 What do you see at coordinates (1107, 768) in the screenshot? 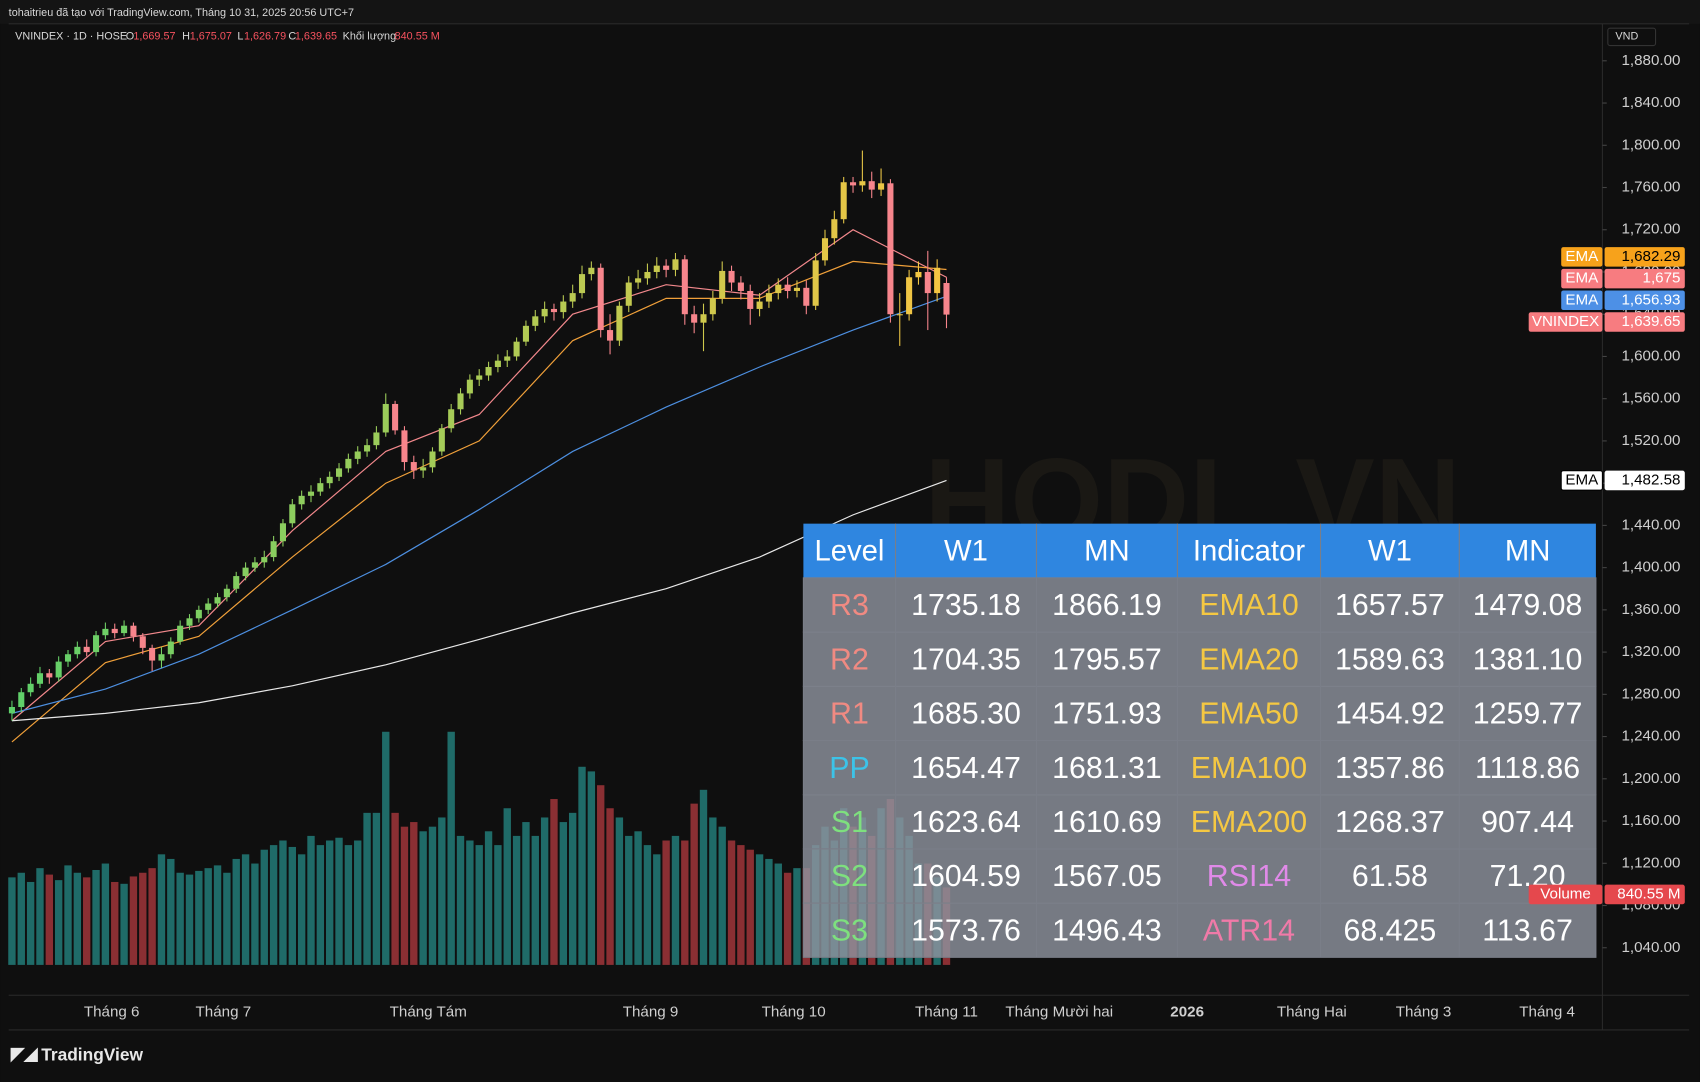
I see `table-cell: 1681.31` at bounding box center [1107, 768].